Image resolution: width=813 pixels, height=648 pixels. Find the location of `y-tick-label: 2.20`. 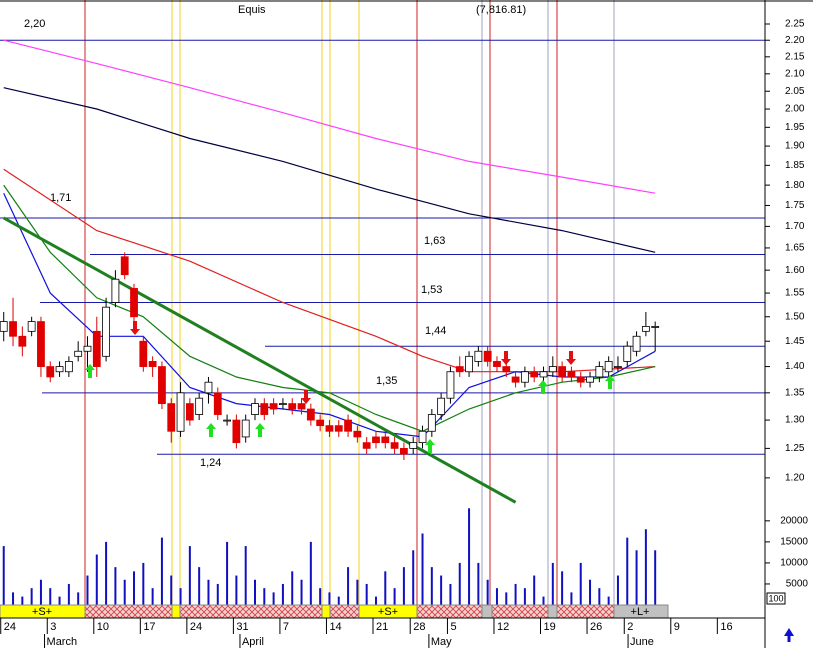

y-tick-label: 2.20 is located at coordinates (795, 40).